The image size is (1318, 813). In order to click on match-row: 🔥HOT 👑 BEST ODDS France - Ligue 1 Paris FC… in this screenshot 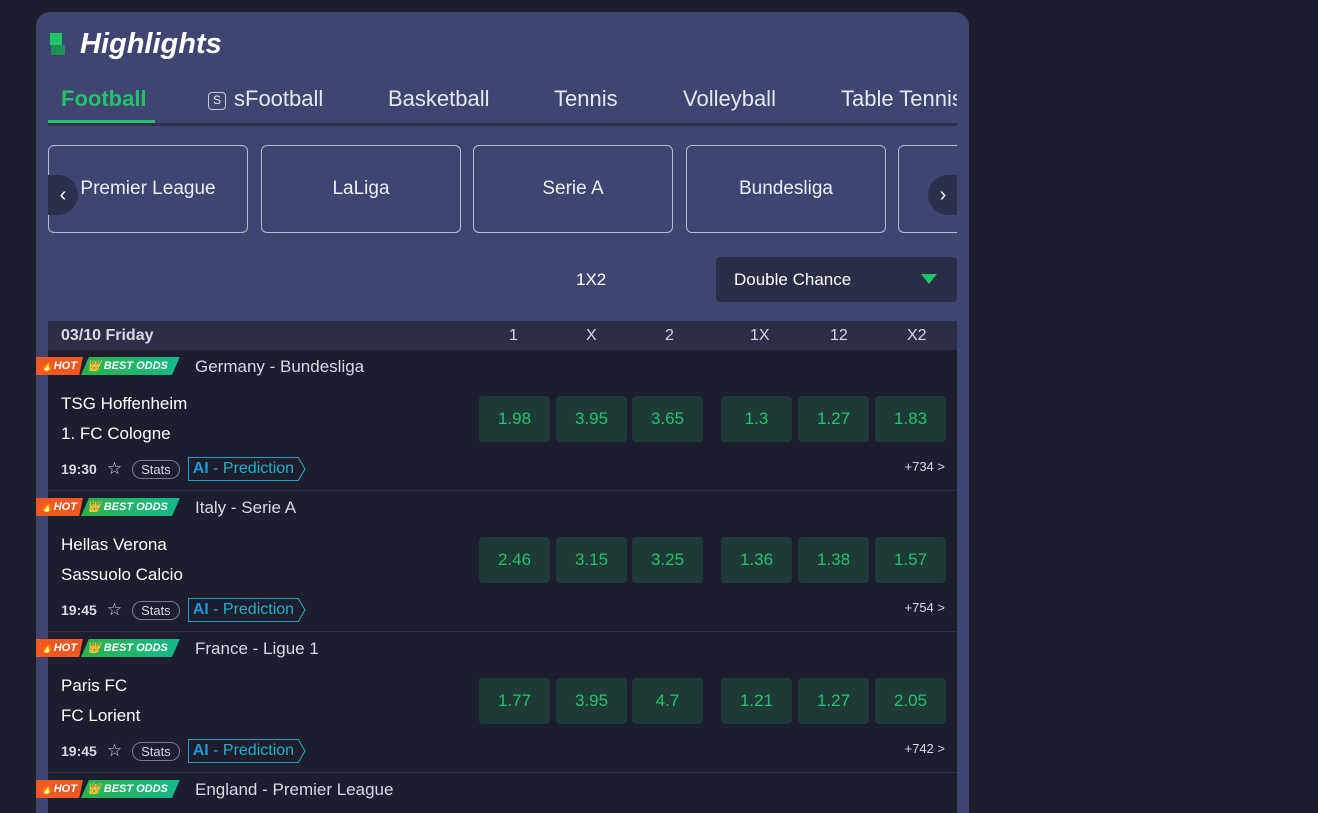, I will do `click(496, 702)`.